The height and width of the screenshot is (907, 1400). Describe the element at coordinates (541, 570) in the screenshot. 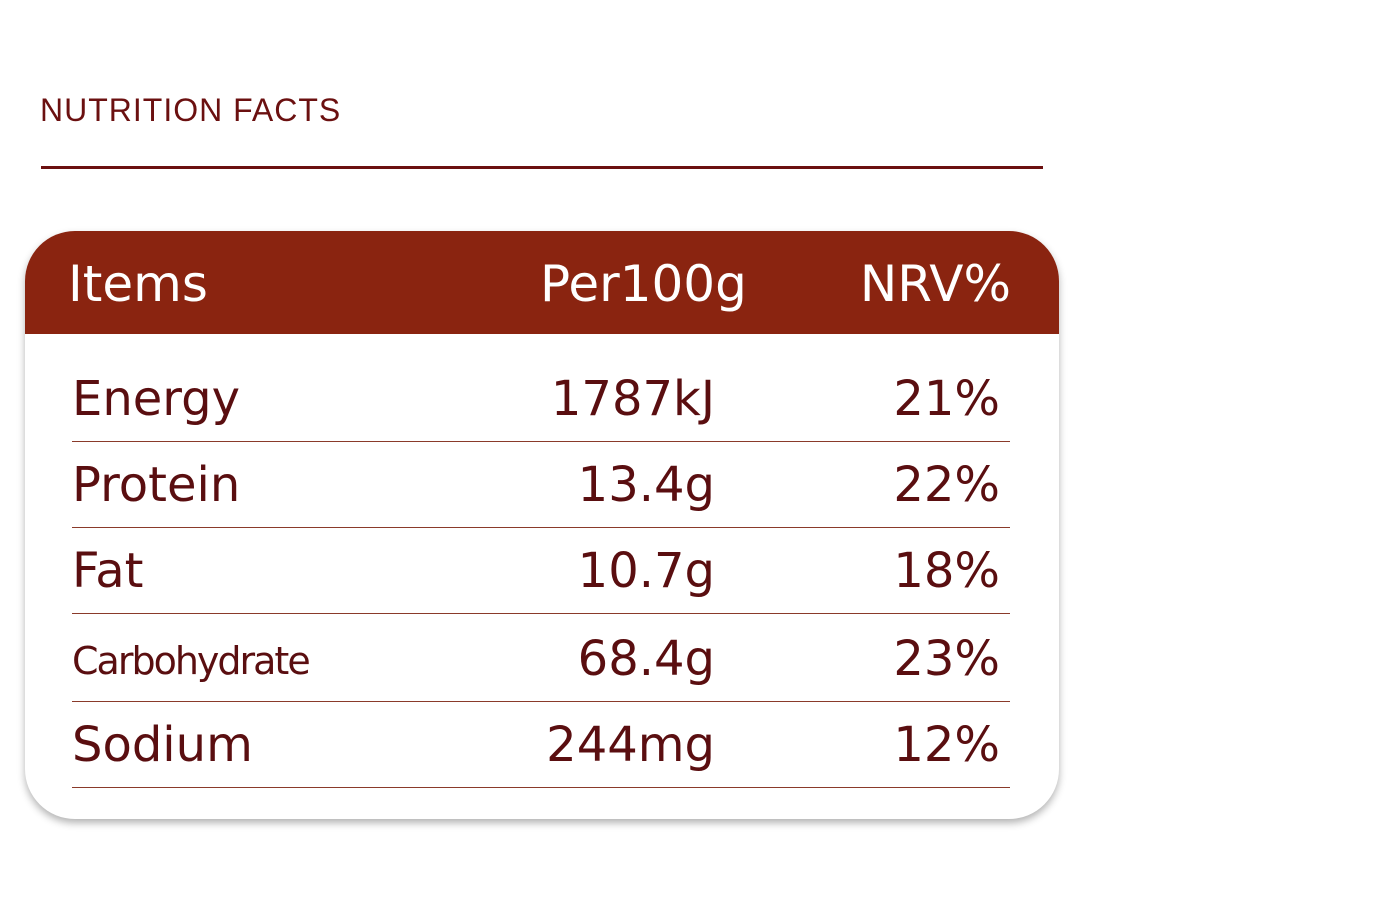

I see `table-row: Fat 10.7g 18%` at that location.